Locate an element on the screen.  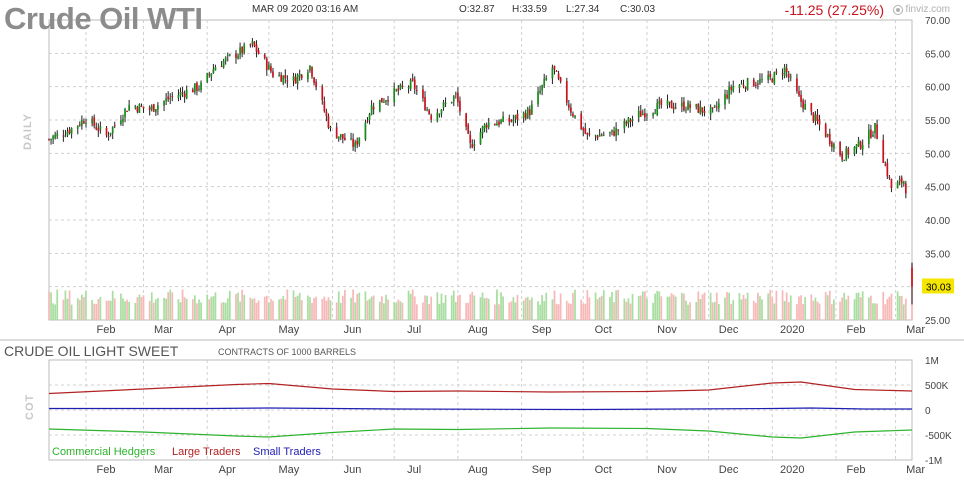
price-x-tick-label: Mar is located at coordinates (915, 330).